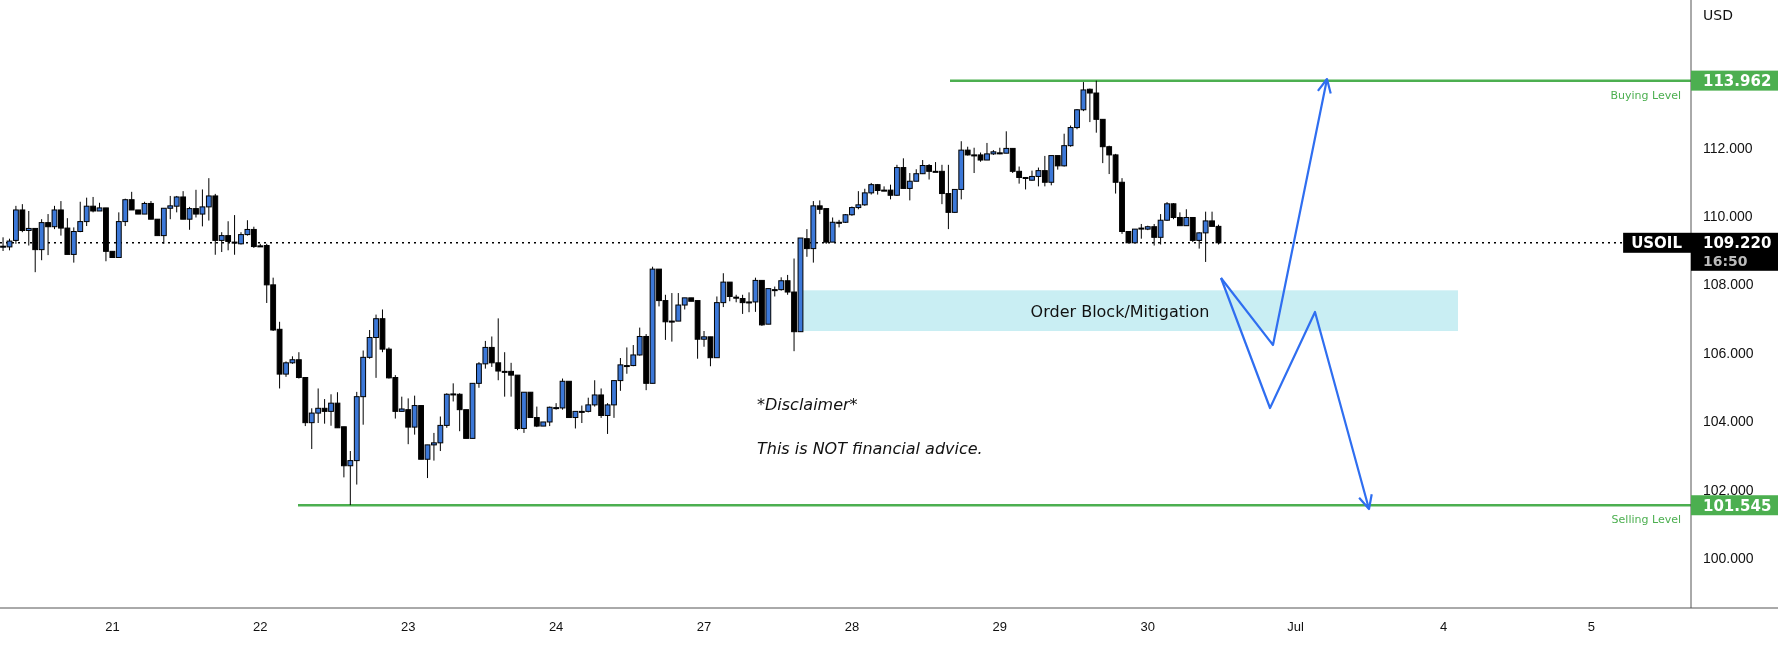 This screenshot has width=1778, height=661. What do you see at coordinates (1728, 284) in the screenshot?
I see `y-tick-label: 108.000` at bounding box center [1728, 284].